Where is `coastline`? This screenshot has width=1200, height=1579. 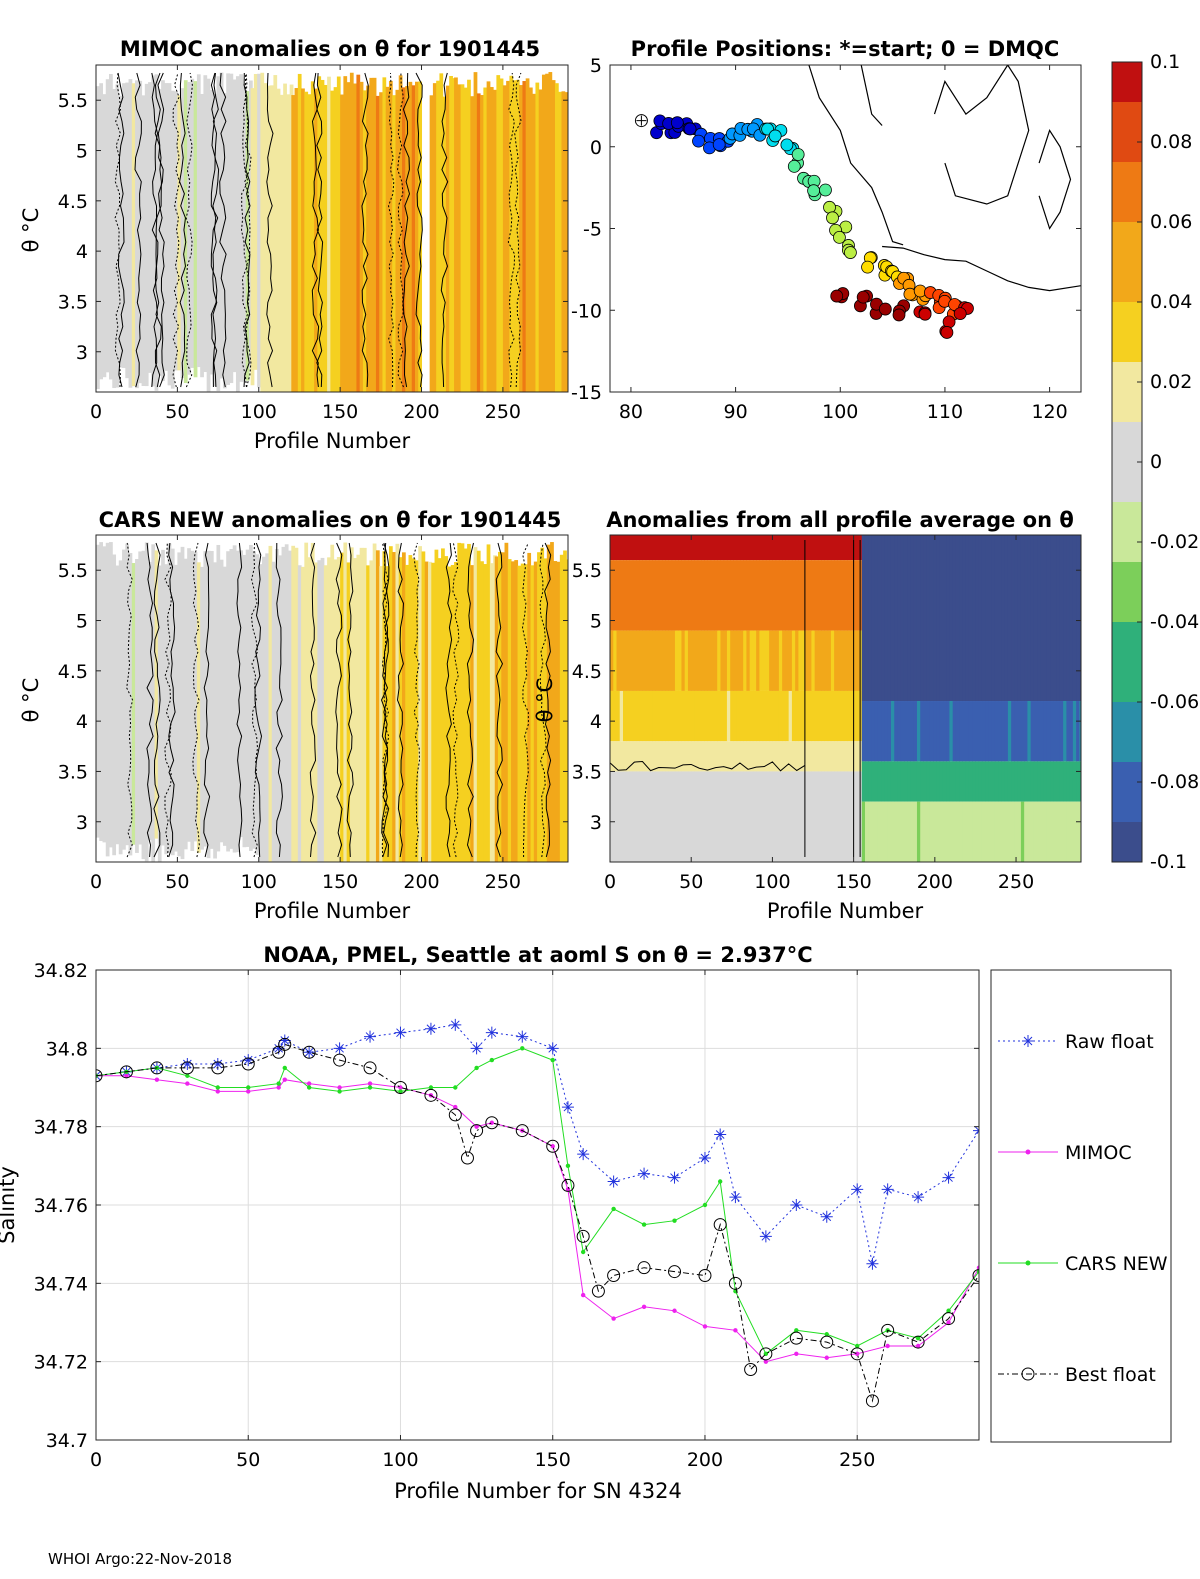
coastline is located at coordinates (981, 135).